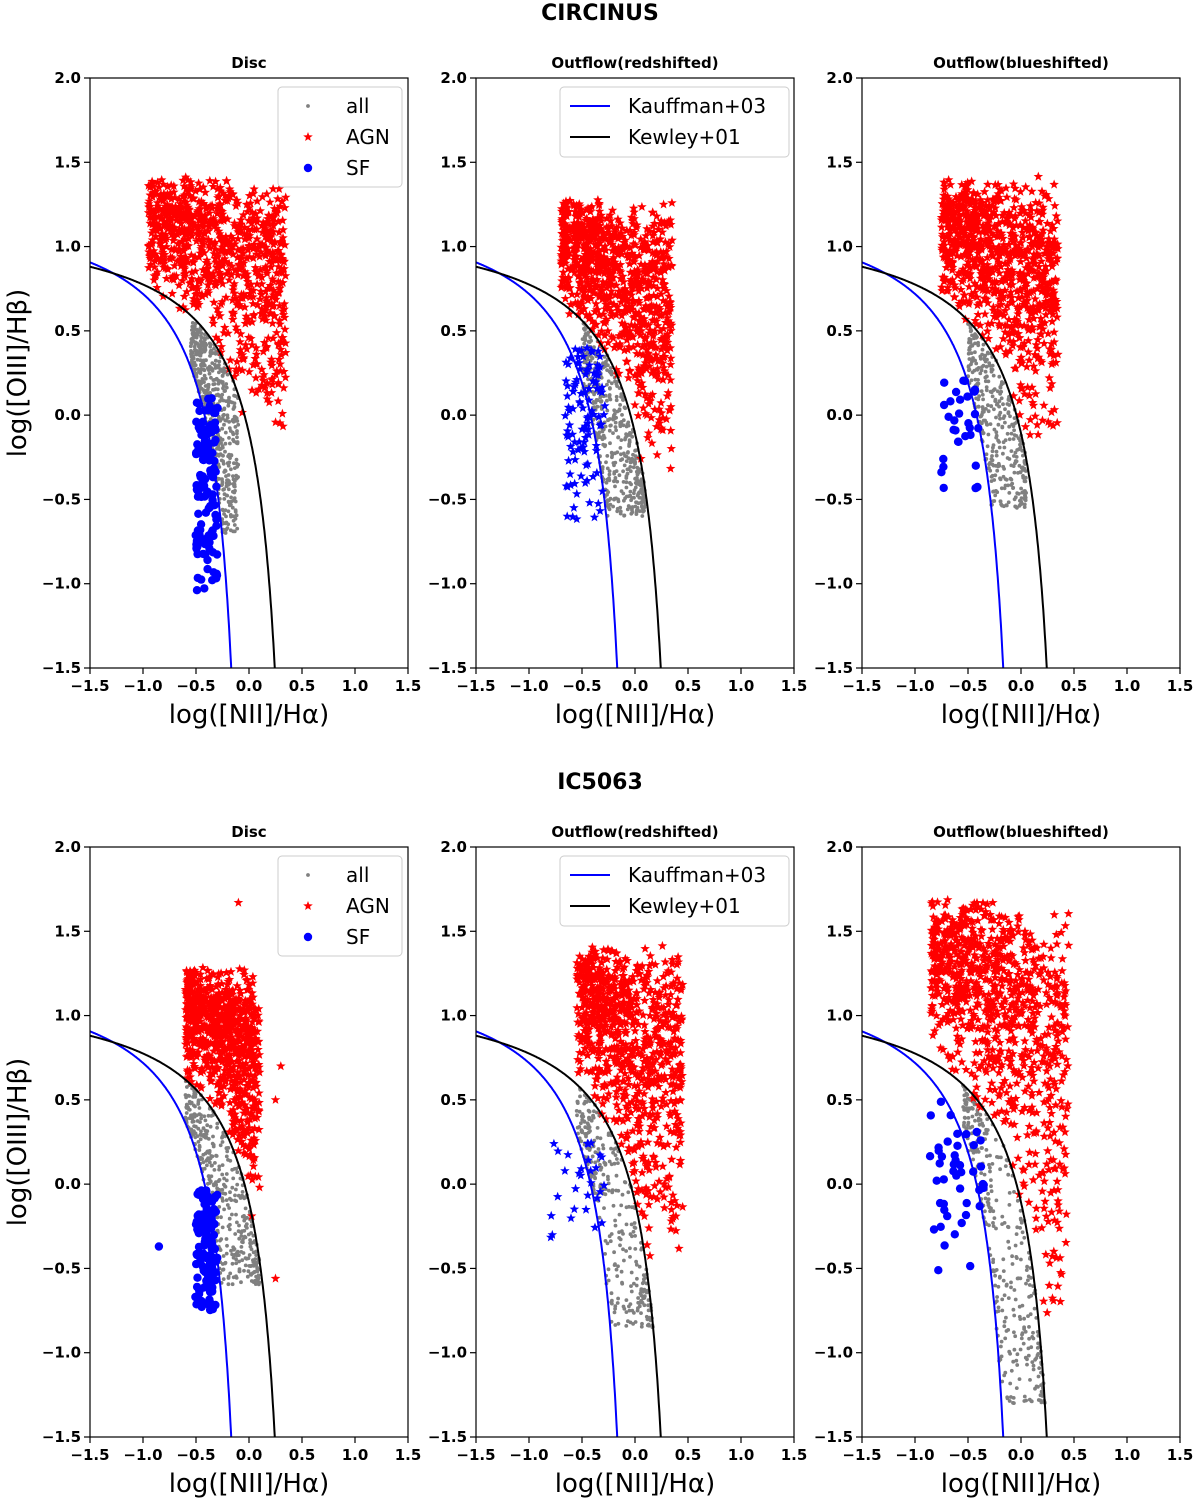 The image size is (1200, 1499). Describe the element at coordinates (67, 331) in the screenshot. I see `y-tick-label: 0.5` at that location.